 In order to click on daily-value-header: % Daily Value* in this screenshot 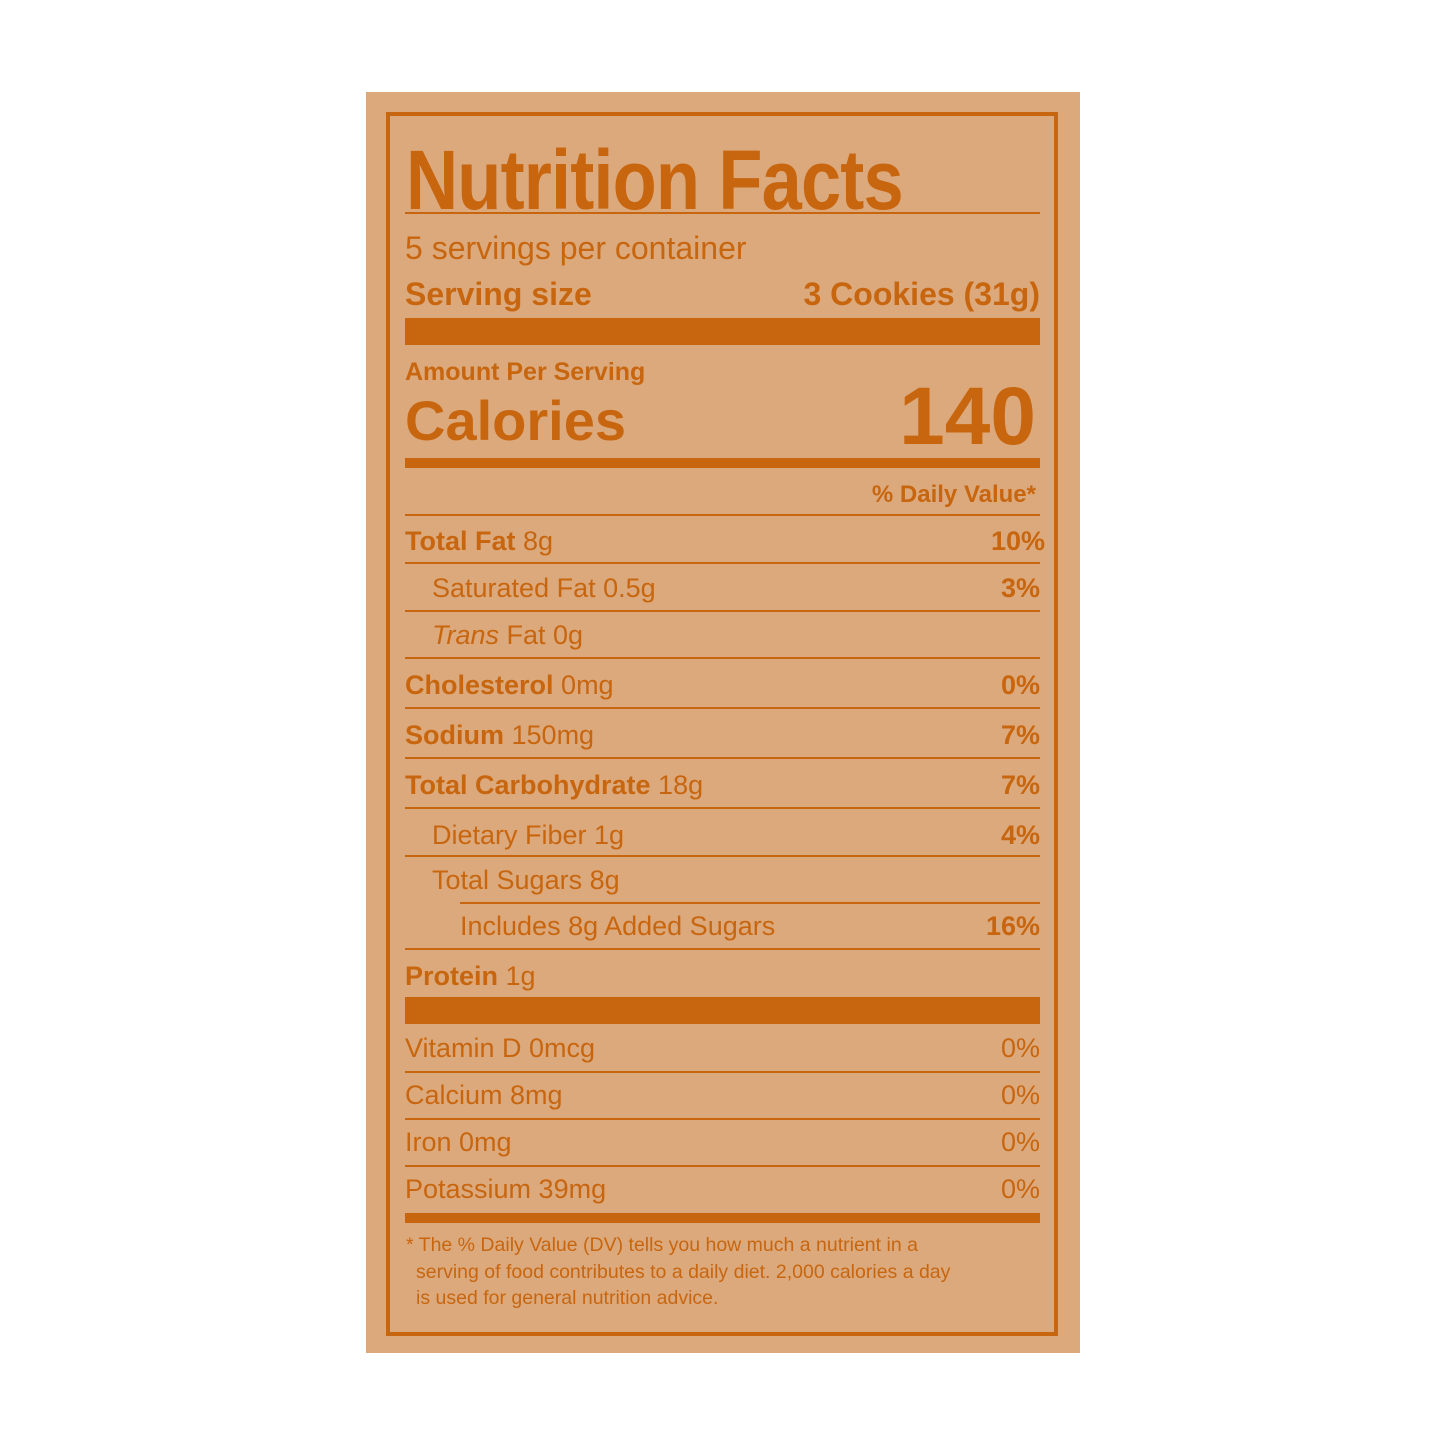, I will do `click(953, 494)`.